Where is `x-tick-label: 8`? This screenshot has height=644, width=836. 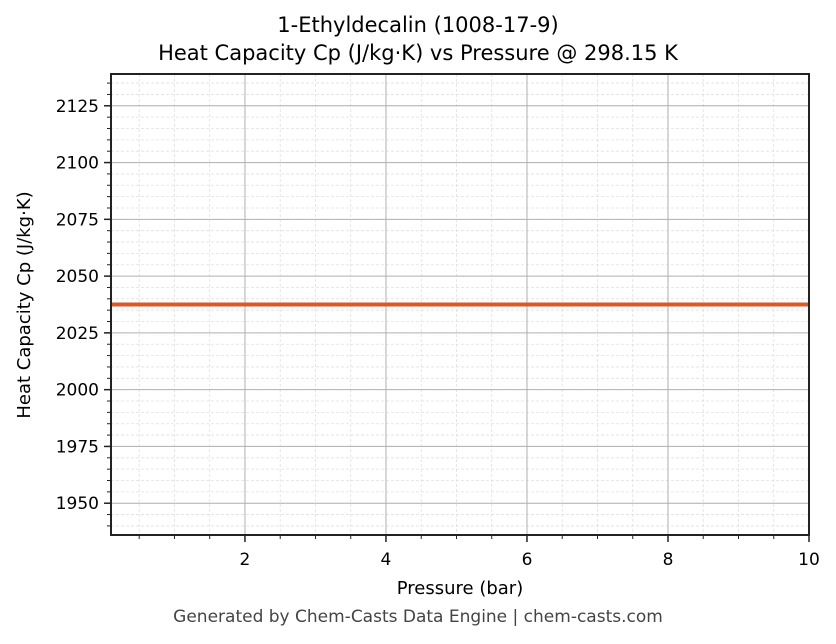
x-tick-label: 8 is located at coordinates (668, 560).